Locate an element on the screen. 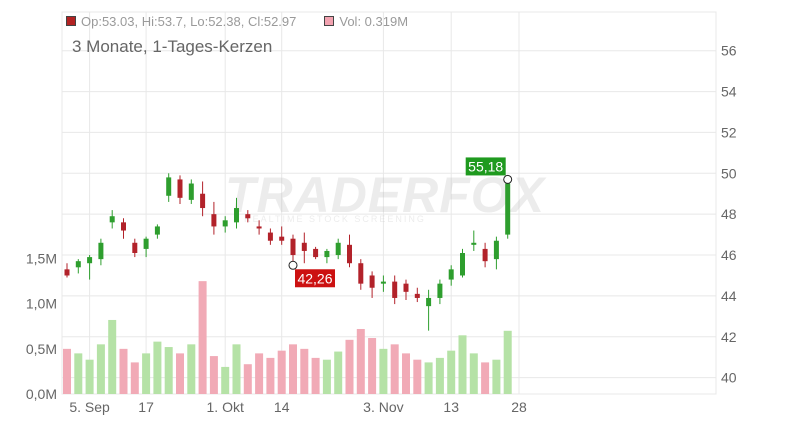 Image resolution: width=800 pixels, height=425 pixels. watermark: TRADERFOX REALTIME STOCK SCREENING is located at coordinates (385, 195).